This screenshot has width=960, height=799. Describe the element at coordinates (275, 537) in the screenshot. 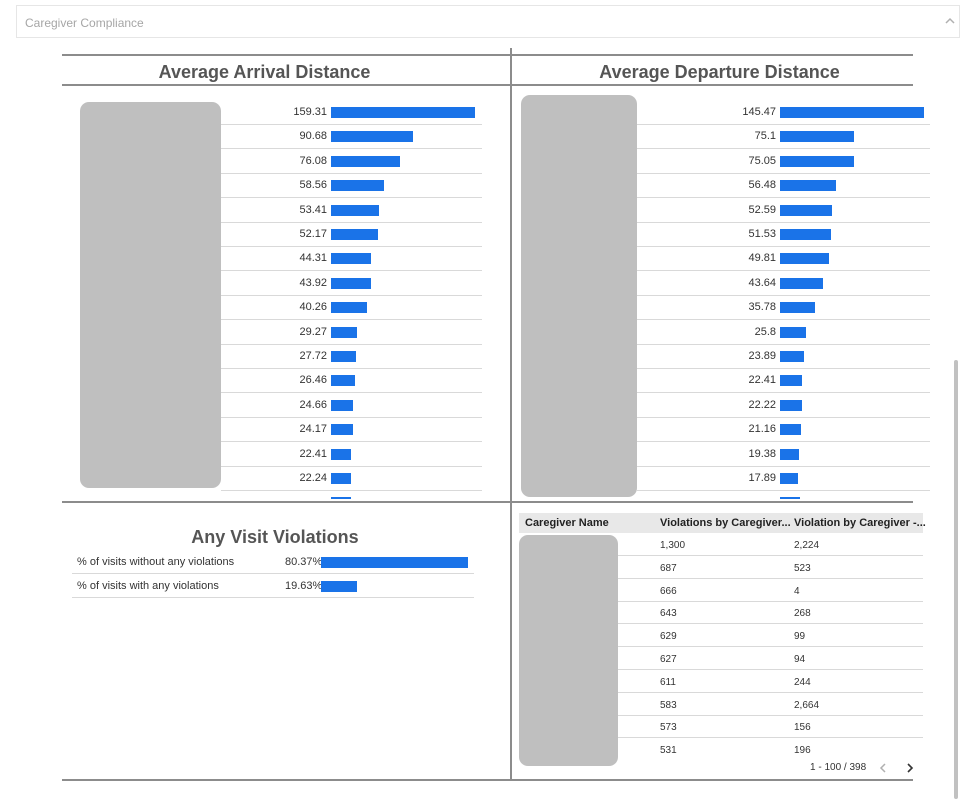

I see `violations-title: Any Visit Violations` at that location.